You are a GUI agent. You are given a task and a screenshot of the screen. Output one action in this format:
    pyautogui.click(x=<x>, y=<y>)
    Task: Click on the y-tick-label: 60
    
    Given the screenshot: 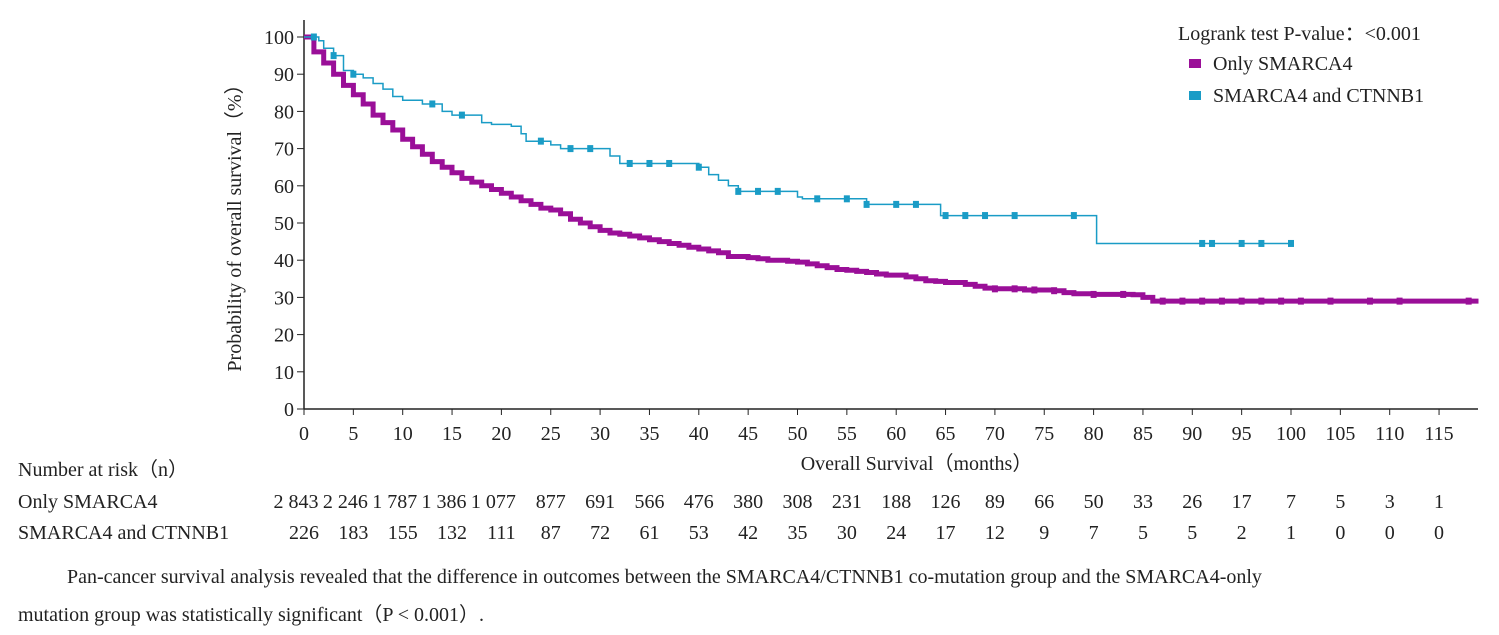 What is the action you would take?
    pyautogui.click(x=284, y=187)
    